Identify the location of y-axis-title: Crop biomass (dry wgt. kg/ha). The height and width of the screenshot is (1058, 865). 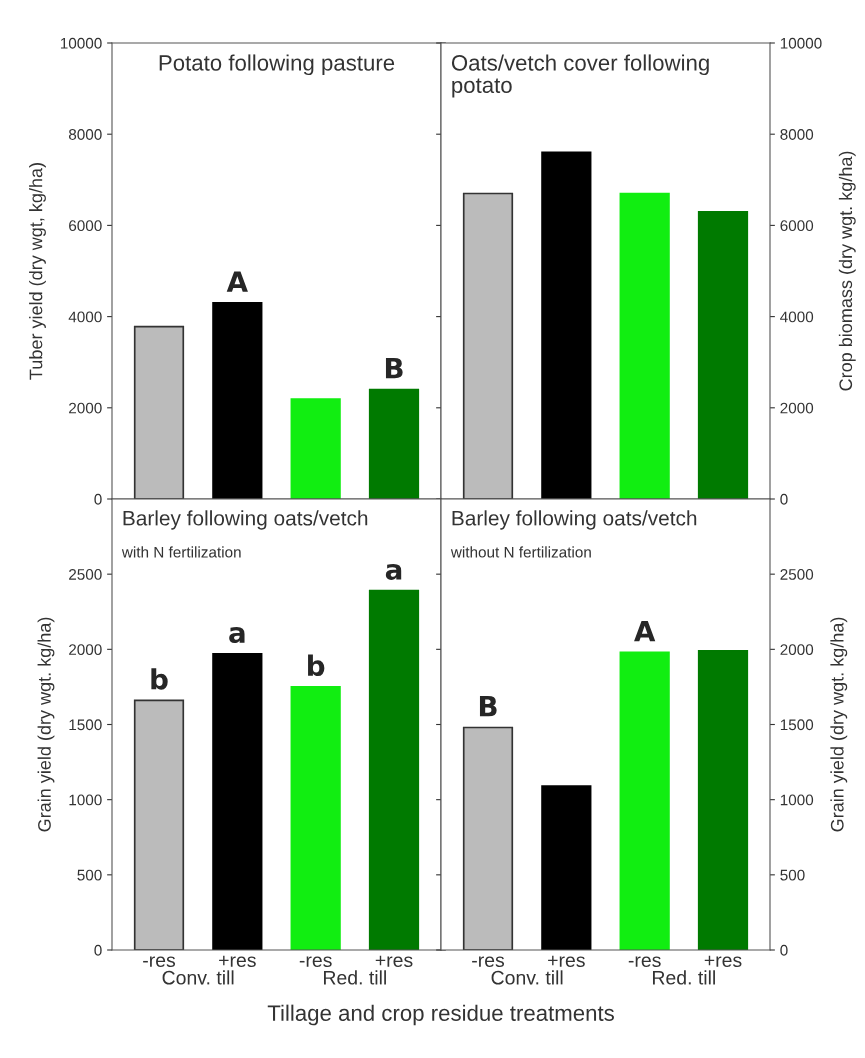
(847, 271).